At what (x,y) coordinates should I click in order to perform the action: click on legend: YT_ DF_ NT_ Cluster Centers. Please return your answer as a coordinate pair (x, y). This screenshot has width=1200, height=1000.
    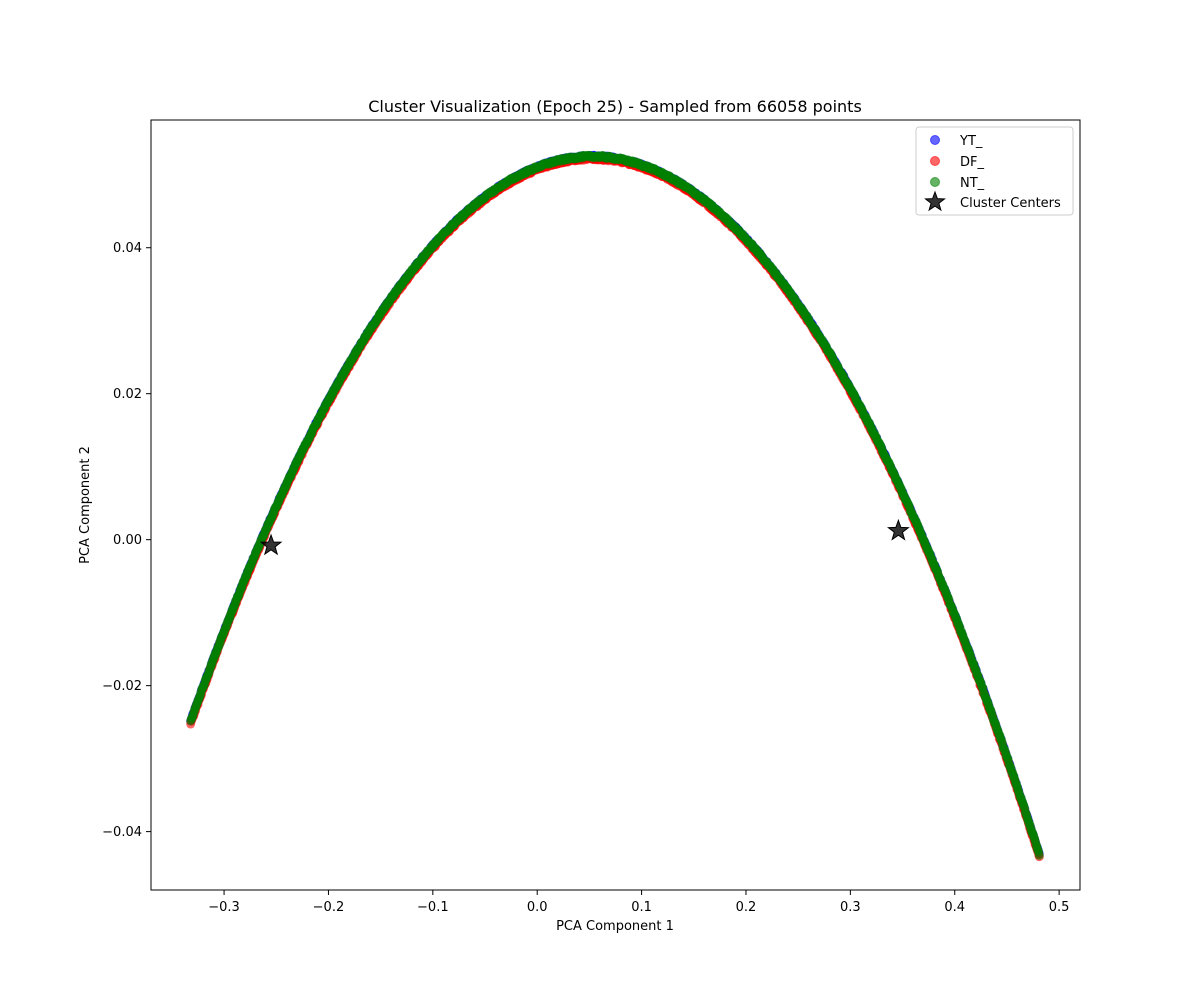
    Looking at the image, I should click on (994, 171).